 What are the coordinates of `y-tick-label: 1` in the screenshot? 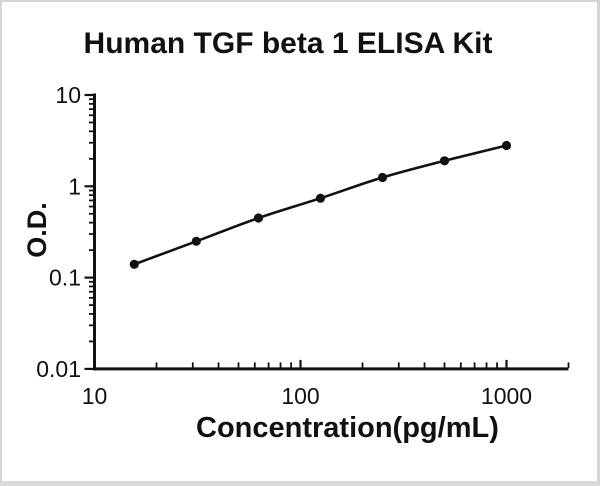 It's located at (74, 186).